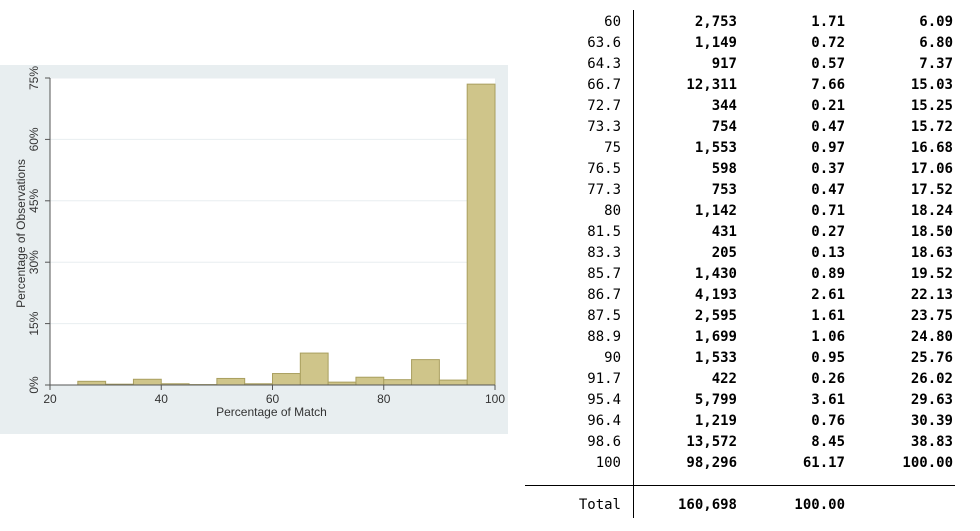 The width and height of the screenshot is (980, 531). What do you see at coordinates (828, 64) in the screenshot?
I see `row-percent: 0.57` at bounding box center [828, 64].